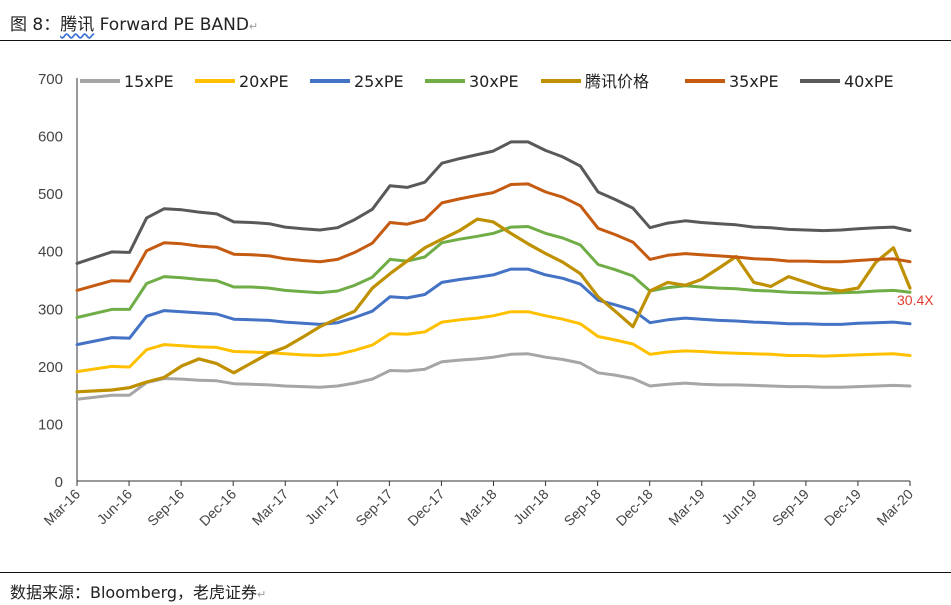 This screenshot has height=605, width=951. I want to click on source-text: 数据来源：Bloomberg，老虎证券, so click(134, 592).